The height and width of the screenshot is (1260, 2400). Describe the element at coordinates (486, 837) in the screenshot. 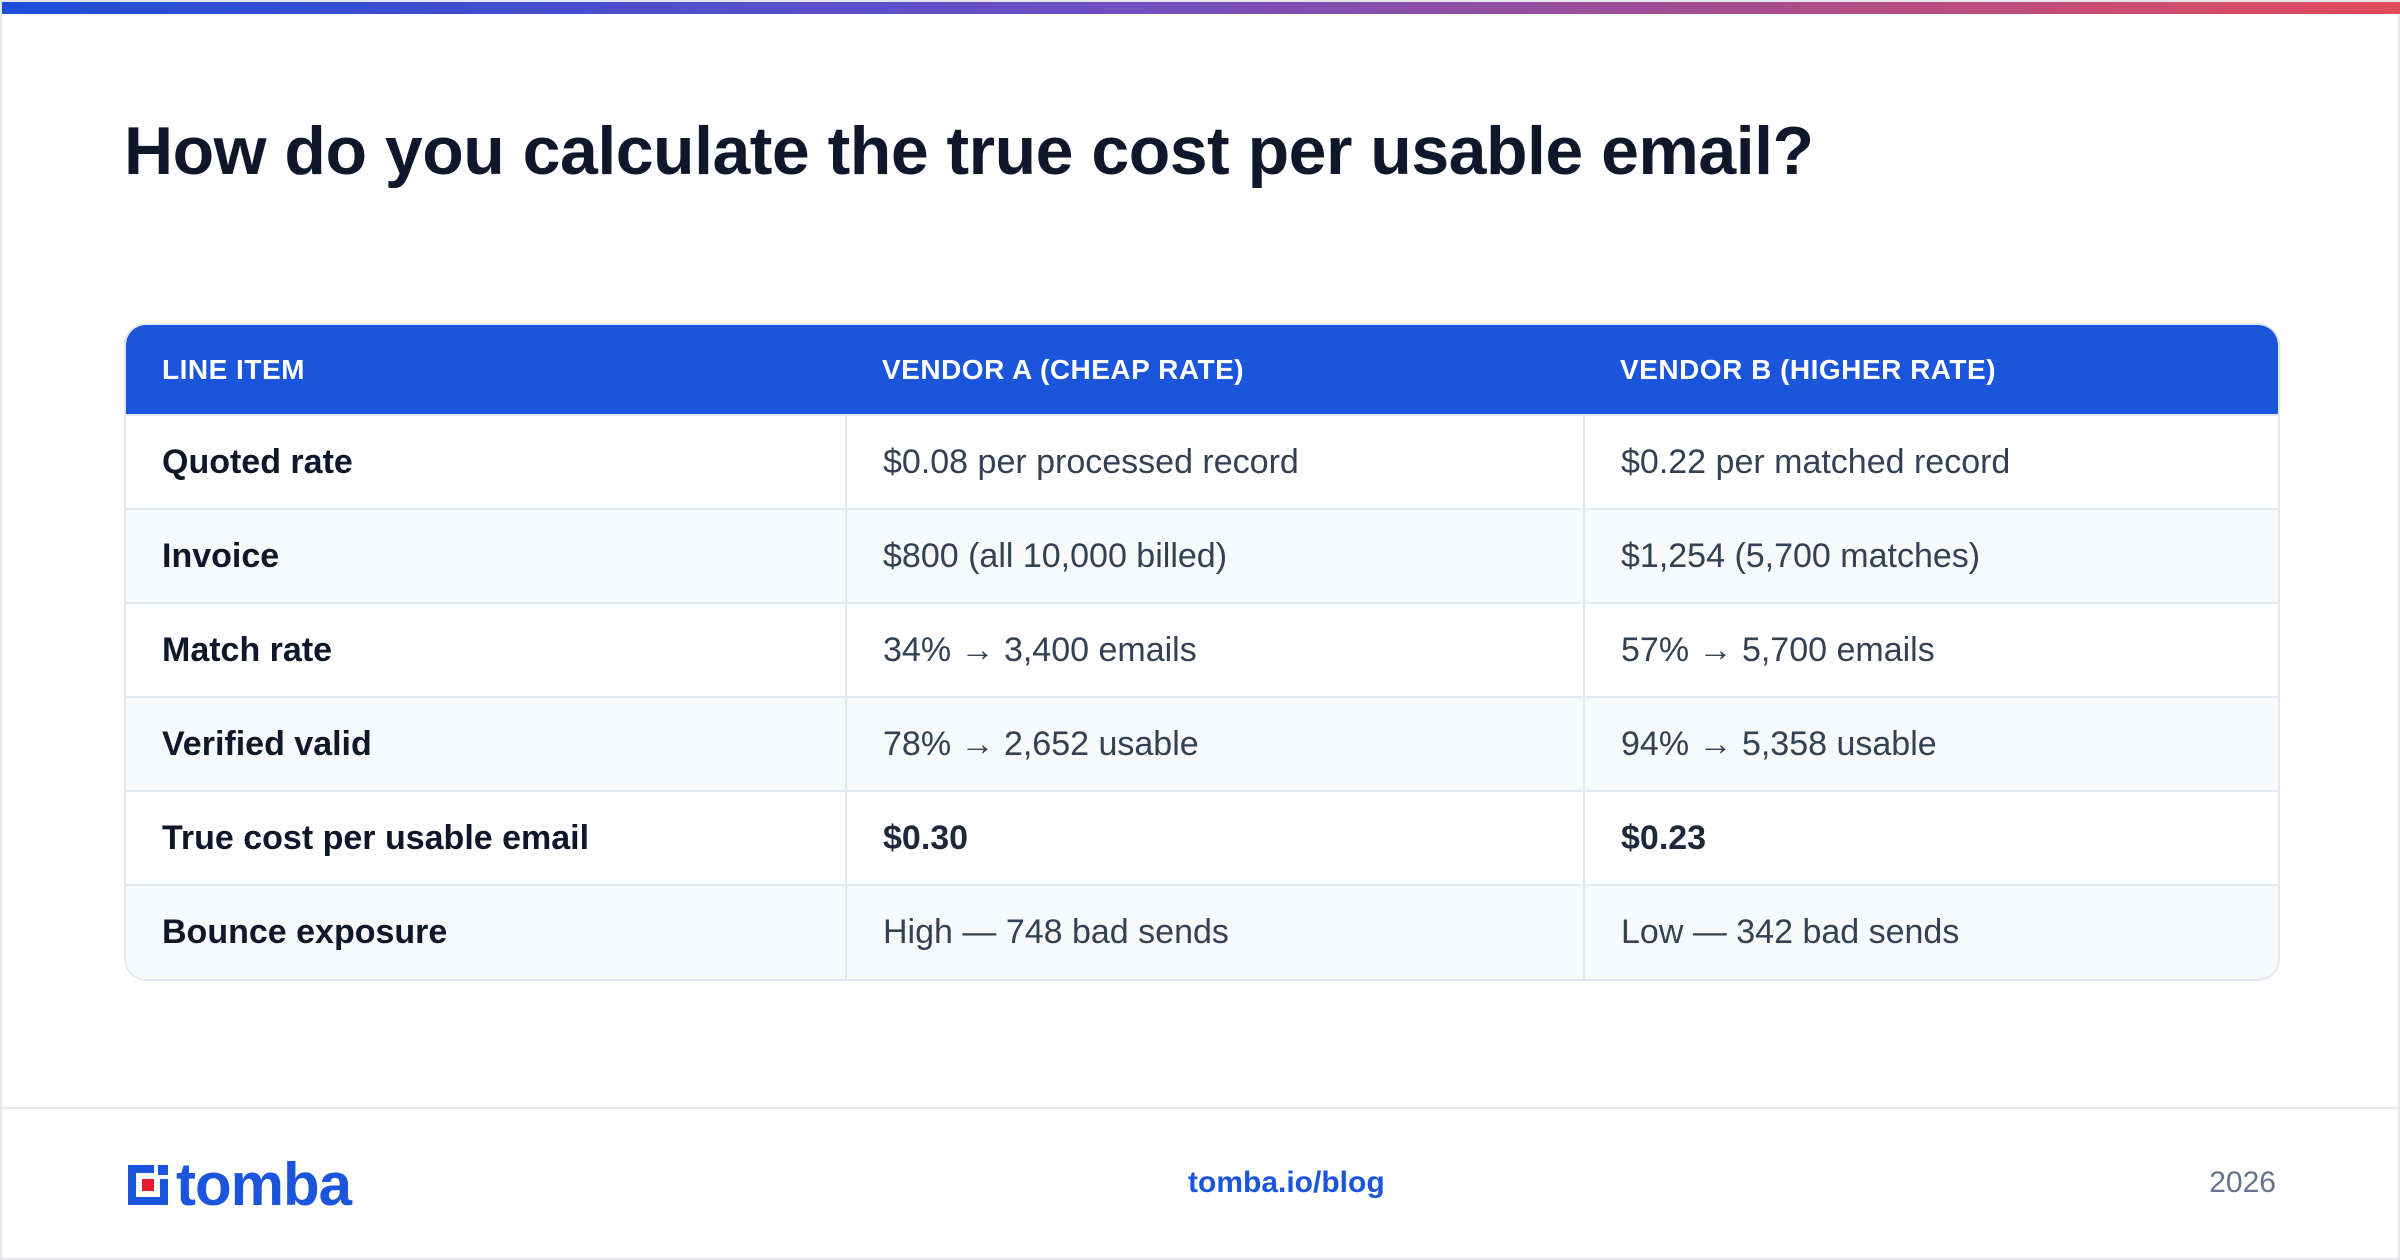

I see `row-label: True cost per usable email` at that location.